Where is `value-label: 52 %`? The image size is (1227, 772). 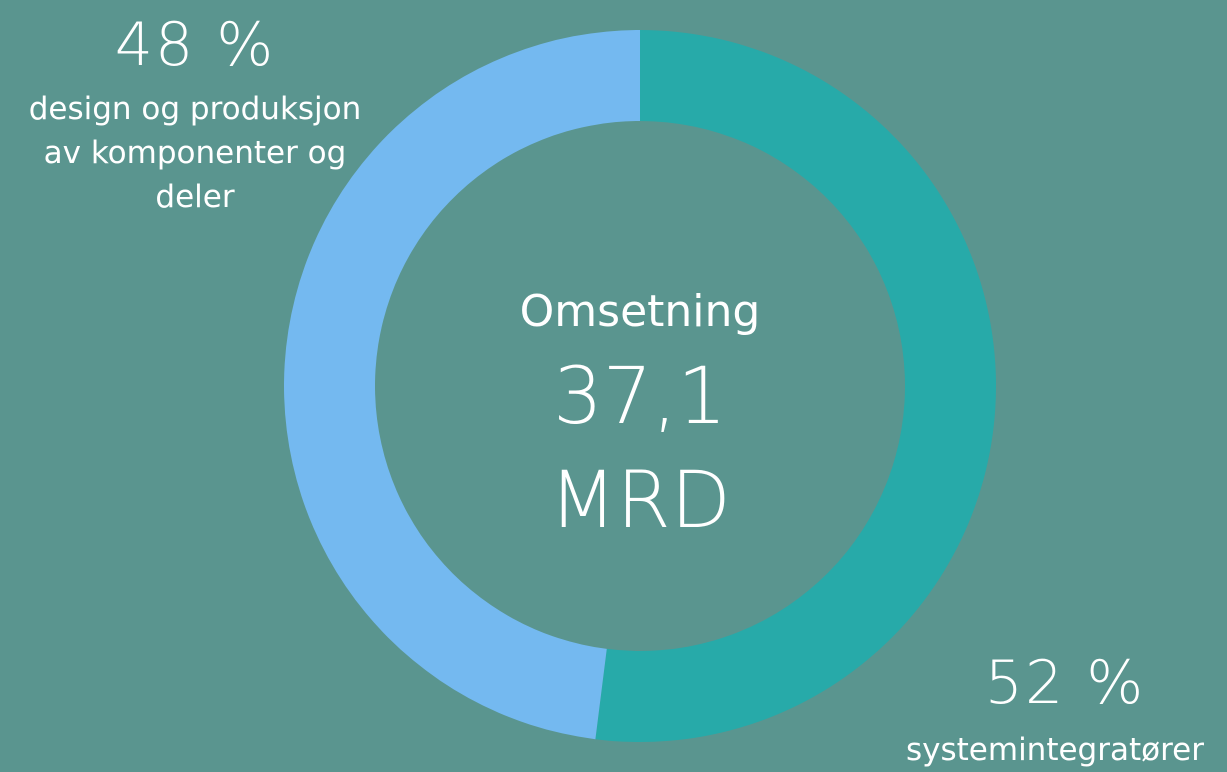 value-label: 52 % is located at coordinates (1065, 683).